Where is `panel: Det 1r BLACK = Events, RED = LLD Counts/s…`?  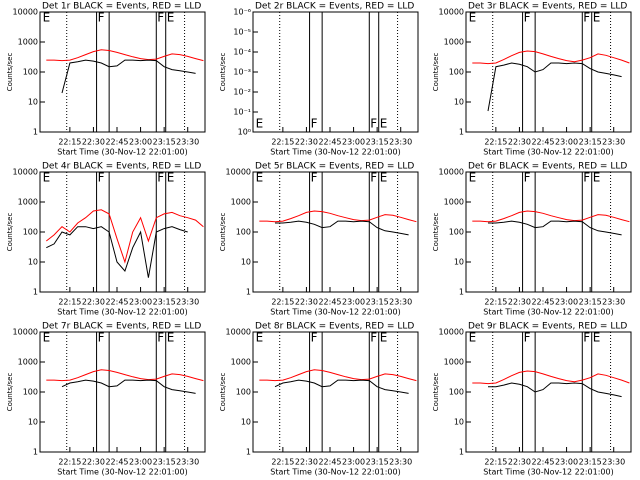
panel: Det 1r BLACK = Events, RED = LLD Counts/s… is located at coordinates (106, 79).